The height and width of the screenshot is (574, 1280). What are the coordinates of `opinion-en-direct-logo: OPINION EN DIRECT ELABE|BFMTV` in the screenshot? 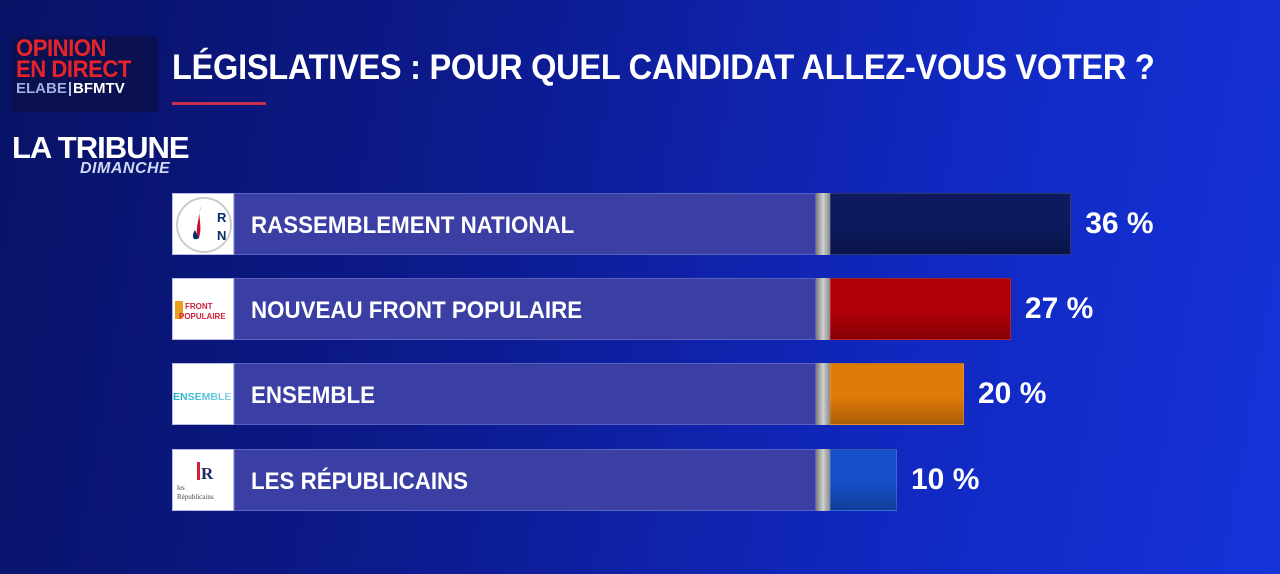 It's located at (85, 74).